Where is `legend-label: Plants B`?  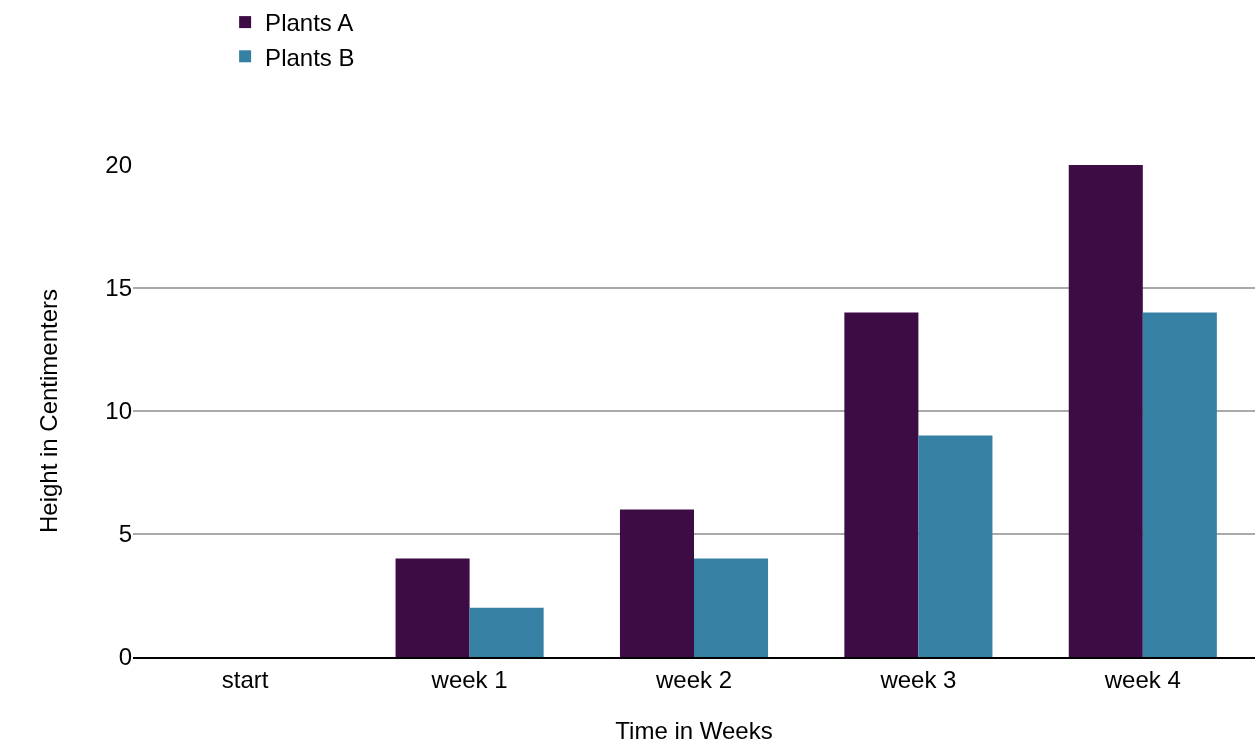
legend-label: Plants B is located at coordinates (310, 57).